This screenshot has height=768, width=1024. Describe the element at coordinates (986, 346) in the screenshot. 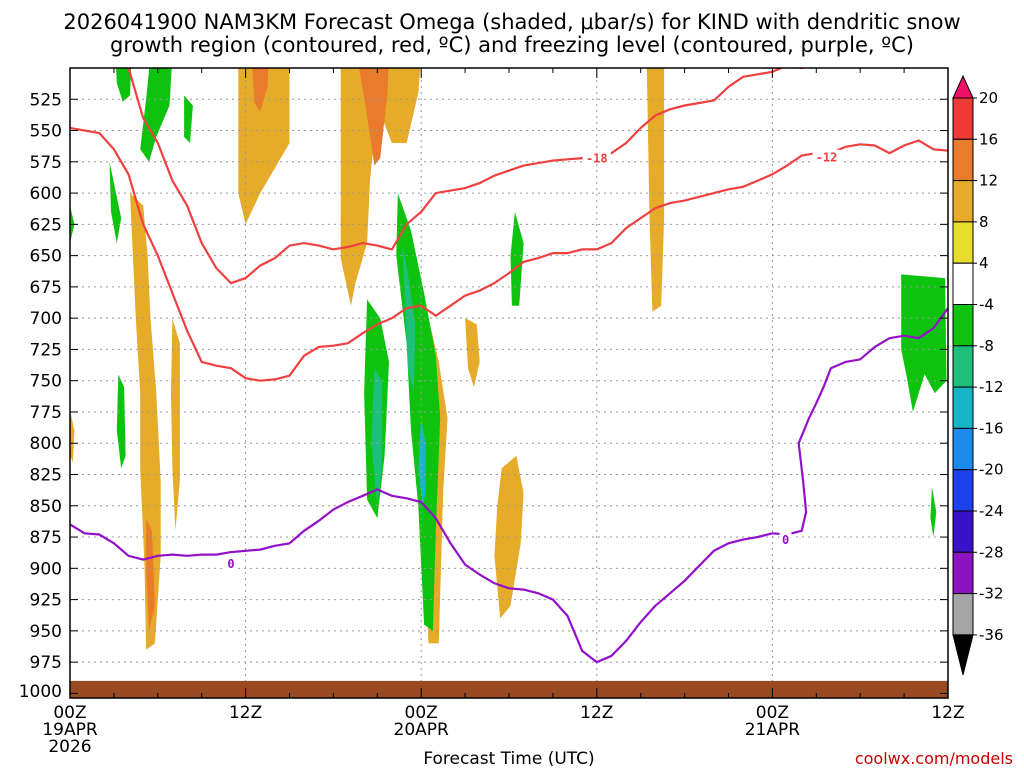

I see `colorbar-label: -8` at that location.